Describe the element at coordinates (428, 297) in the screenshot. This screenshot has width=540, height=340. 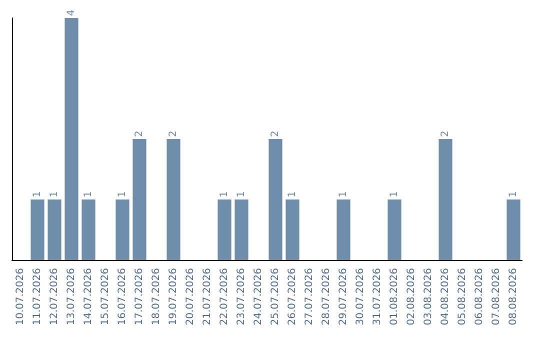
I see `x-tick-label: 03.08.2026` at that location.